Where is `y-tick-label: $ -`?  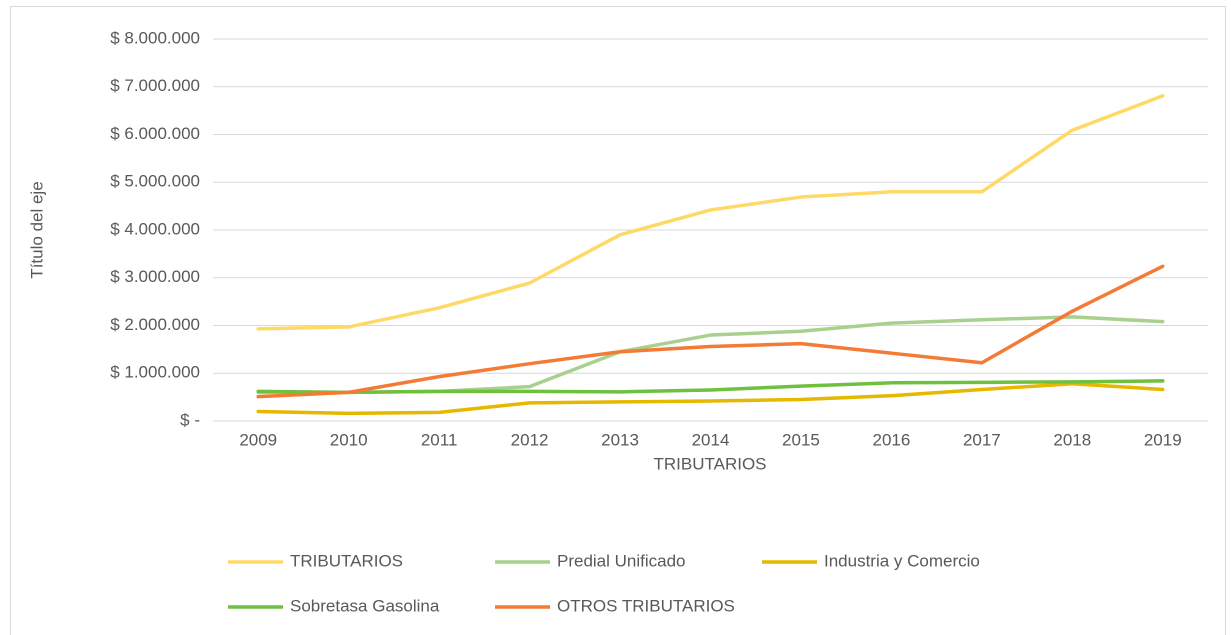 y-tick-label: $ - is located at coordinates (190, 419).